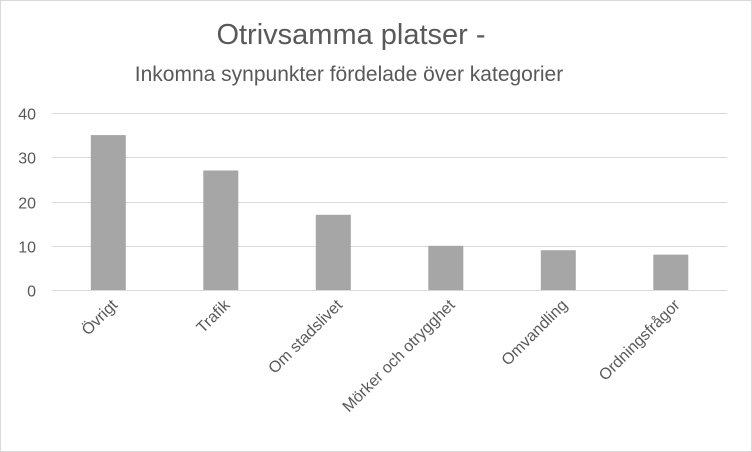 This screenshot has height=452, width=752. What do you see at coordinates (27, 248) in the screenshot?
I see `y-tick-label: 10` at bounding box center [27, 248].